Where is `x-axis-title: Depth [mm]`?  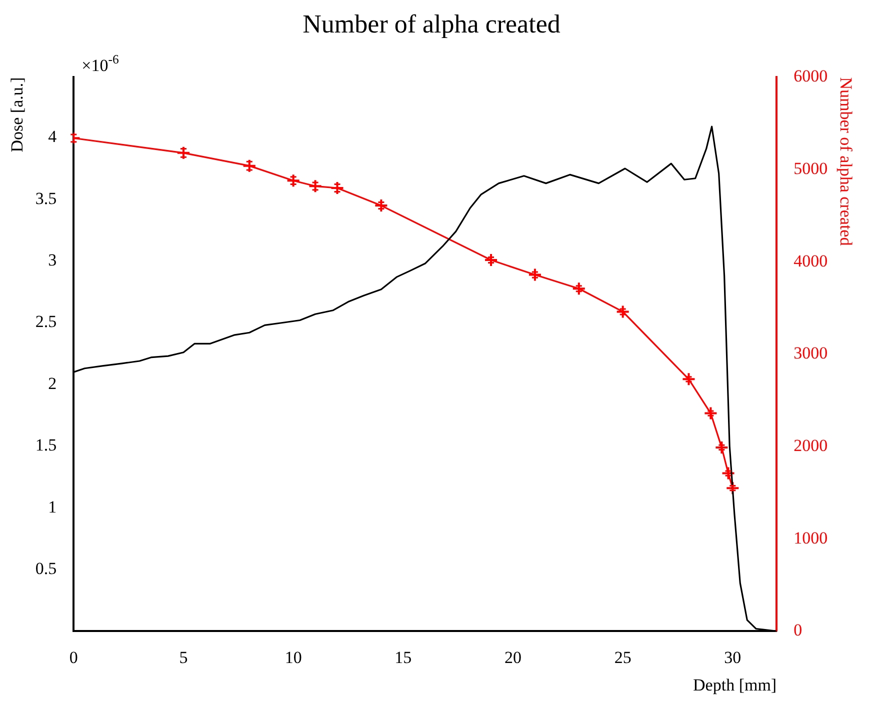 x-axis-title: Depth [mm] is located at coordinates (735, 684).